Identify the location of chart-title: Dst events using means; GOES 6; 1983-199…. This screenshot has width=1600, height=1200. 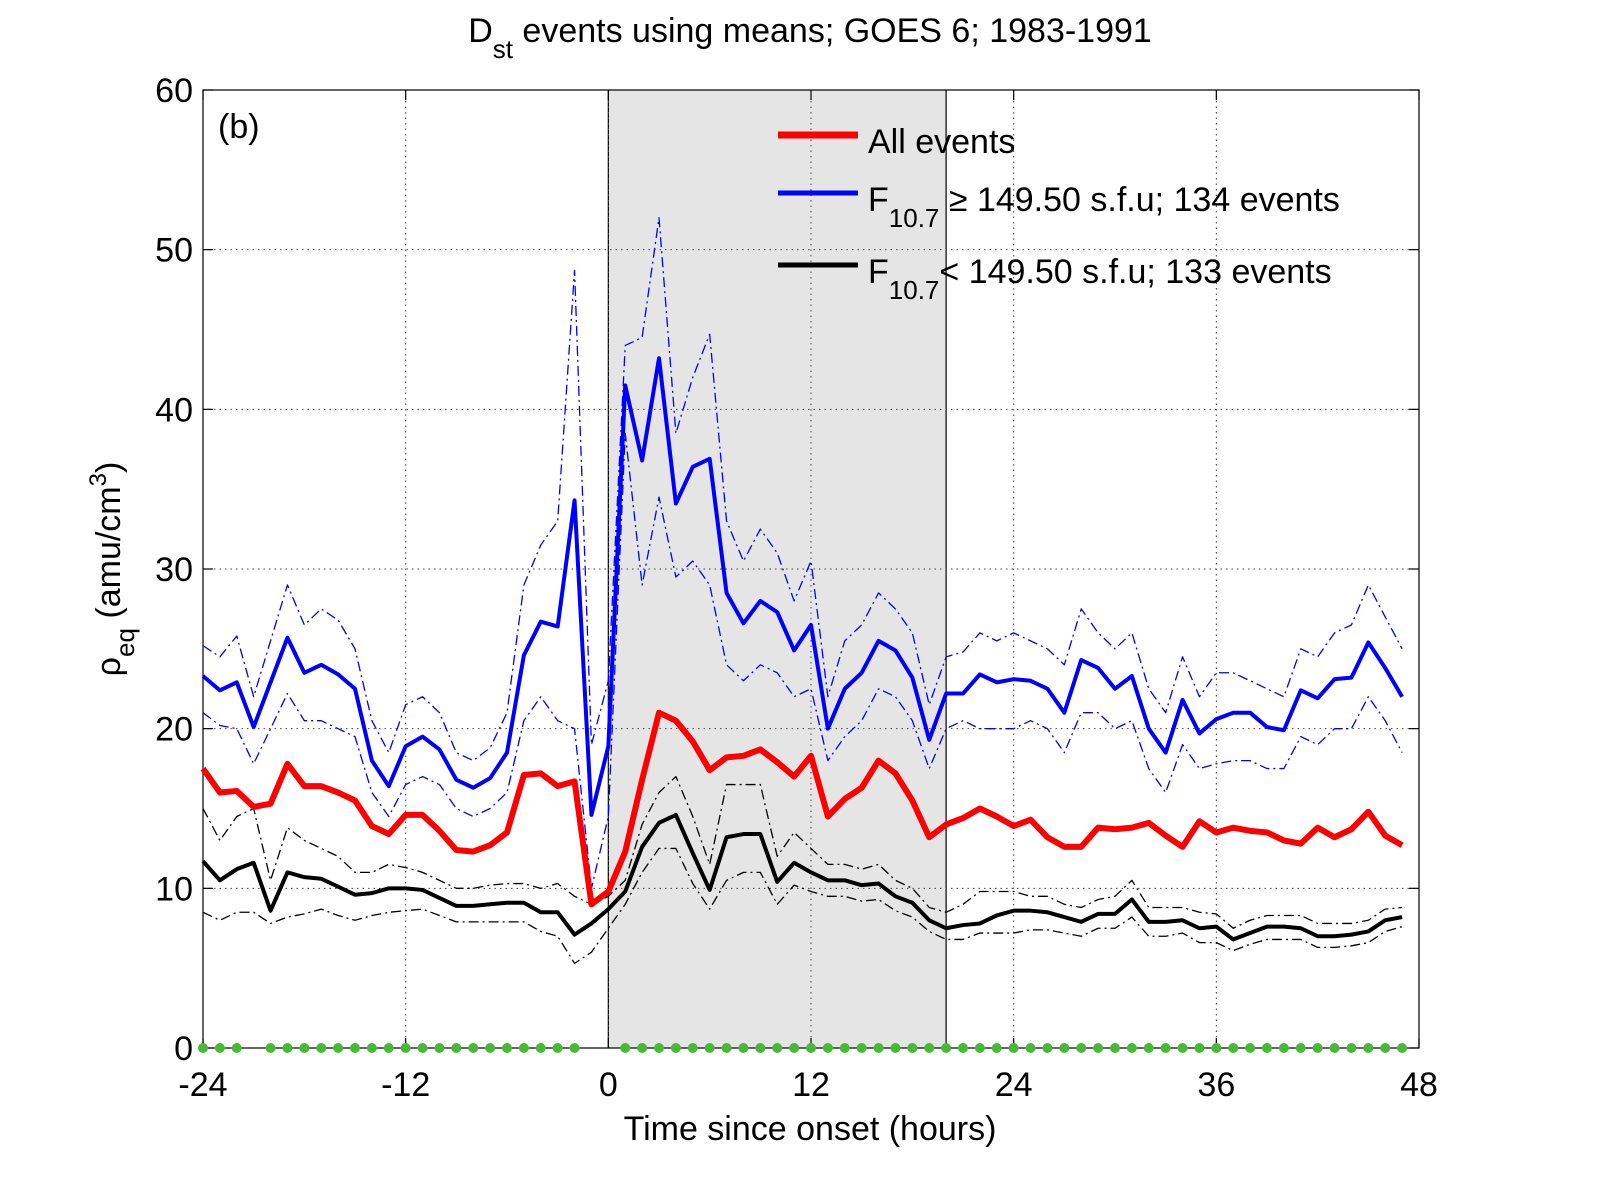
(810, 38).